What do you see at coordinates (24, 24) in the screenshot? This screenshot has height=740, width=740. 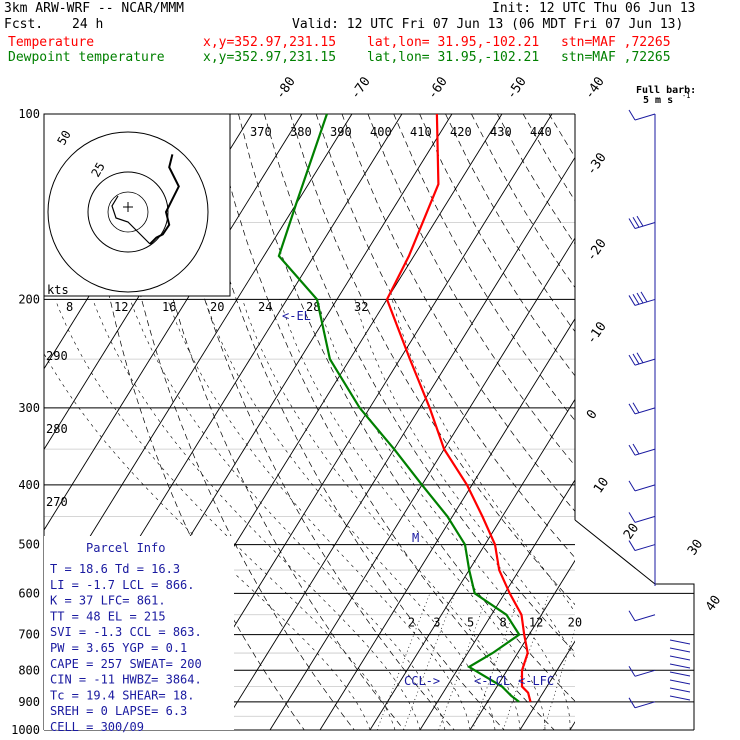 I see `forecast-label: Fcst.` at bounding box center [24, 24].